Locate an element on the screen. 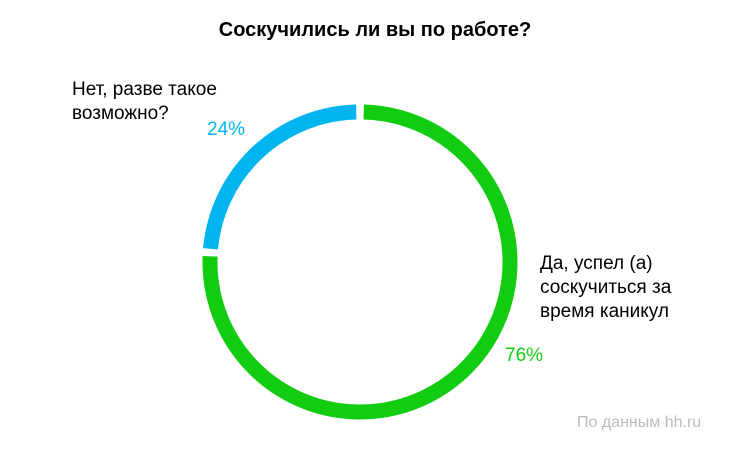 This screenshot has height=450, width=750. value-label: 76% is located at coordinates (524, 355).